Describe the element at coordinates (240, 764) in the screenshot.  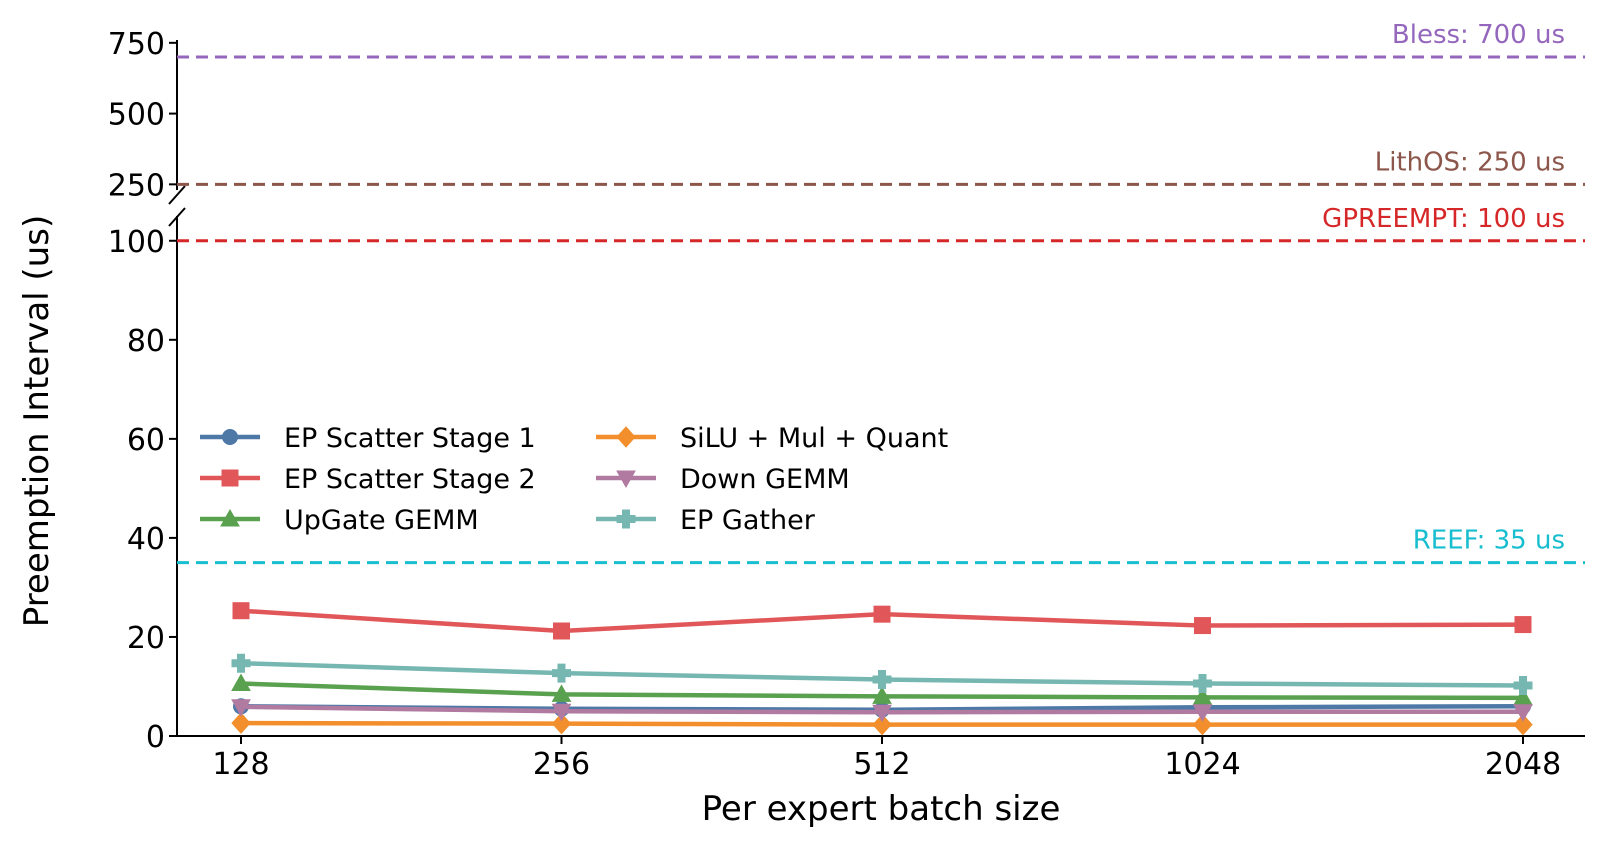
I see `x-tick-label: 128` at that location.